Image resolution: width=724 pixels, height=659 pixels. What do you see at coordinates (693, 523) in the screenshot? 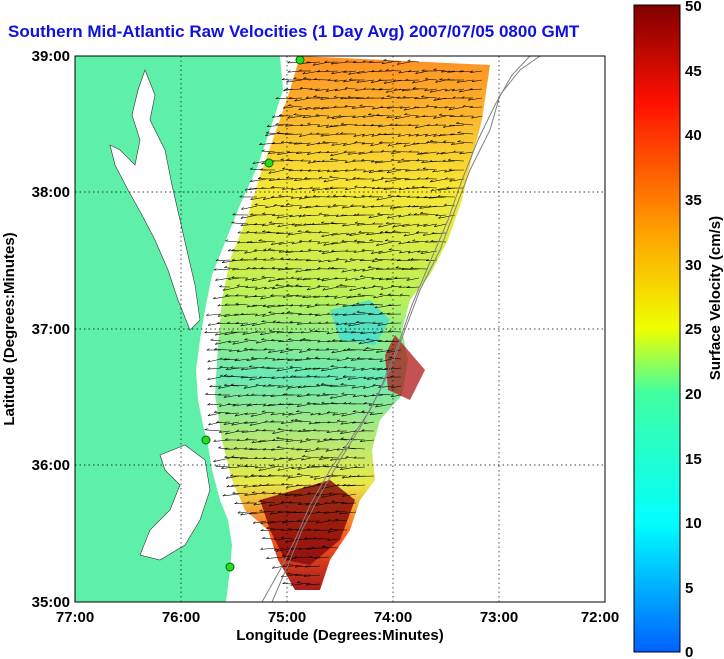
I see `colorbar-tick-label: 10` at bounding box center [693, 523].